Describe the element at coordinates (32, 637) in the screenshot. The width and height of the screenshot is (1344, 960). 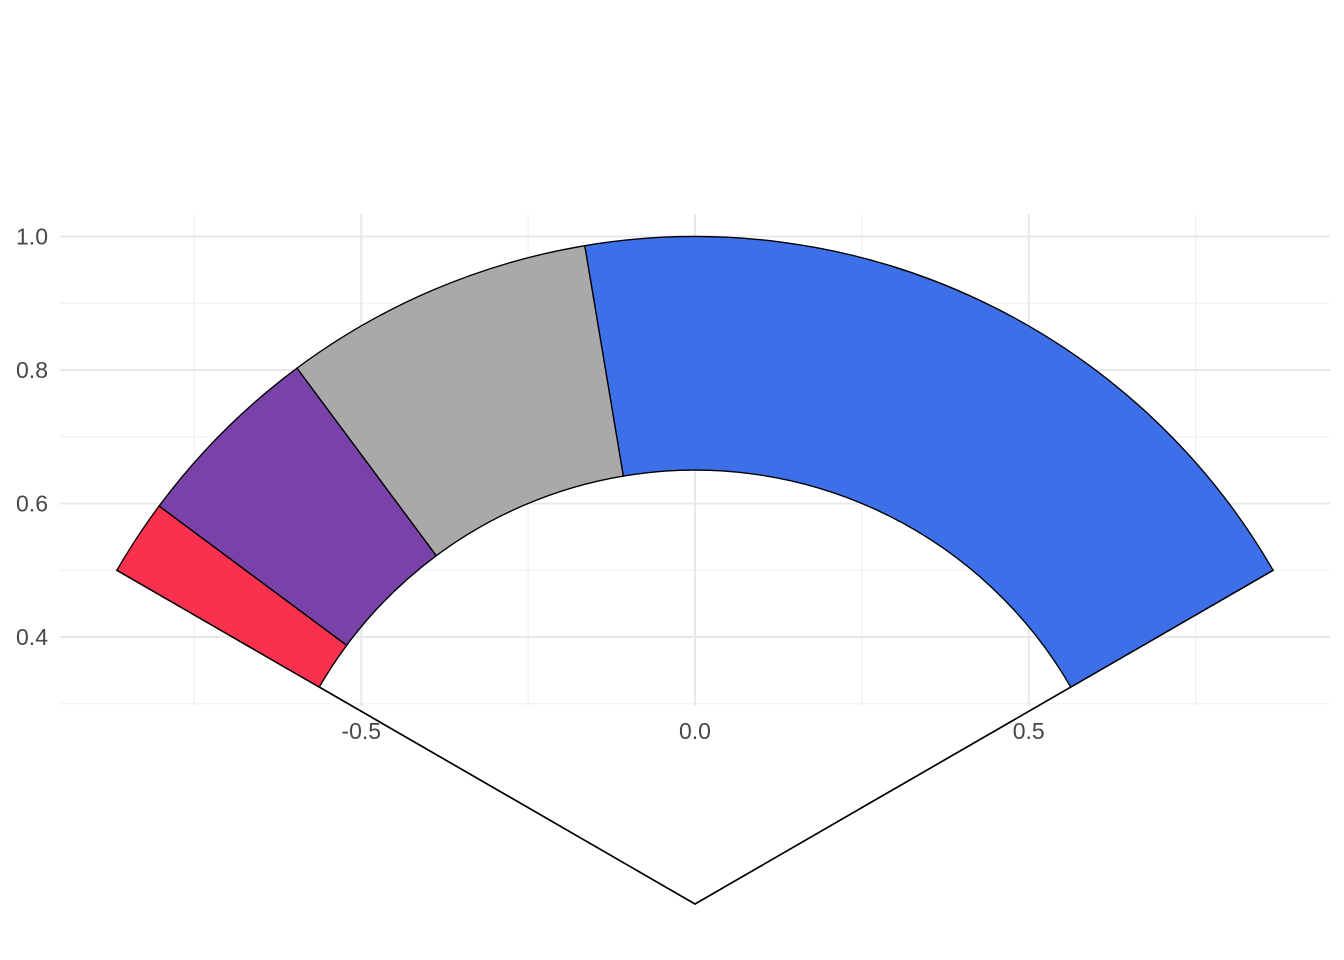
I see `y-tick-label: 0.4` at that location.